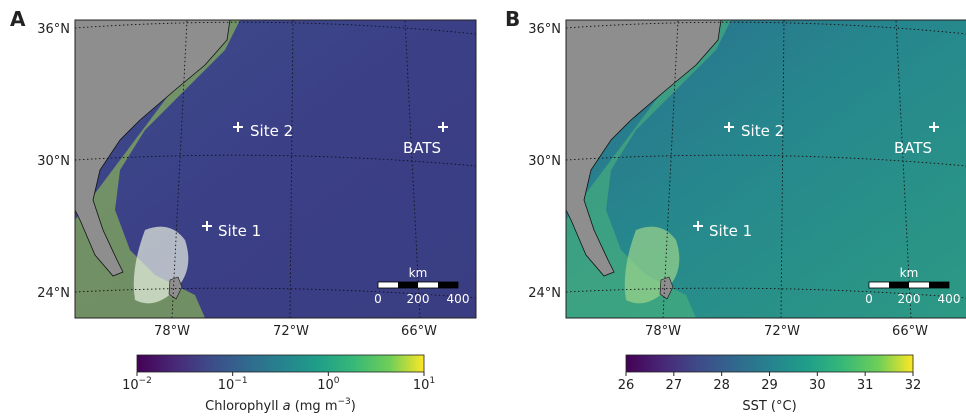  I want to click on colorbar-label-part: SST (°C), so click(769, 406).